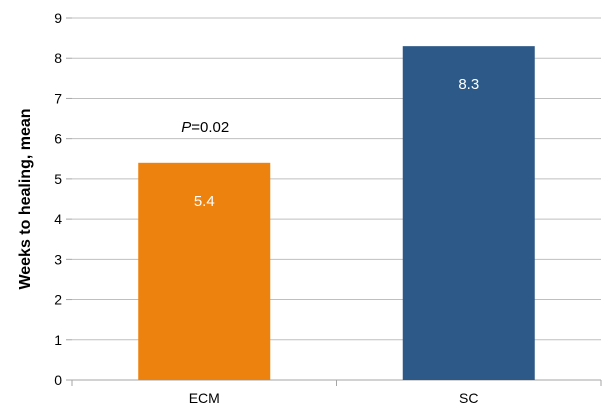 Image resolution: width=608 pixels, height=407 pixels. I want to click on category-label-sc: SC, so click(468, 398).